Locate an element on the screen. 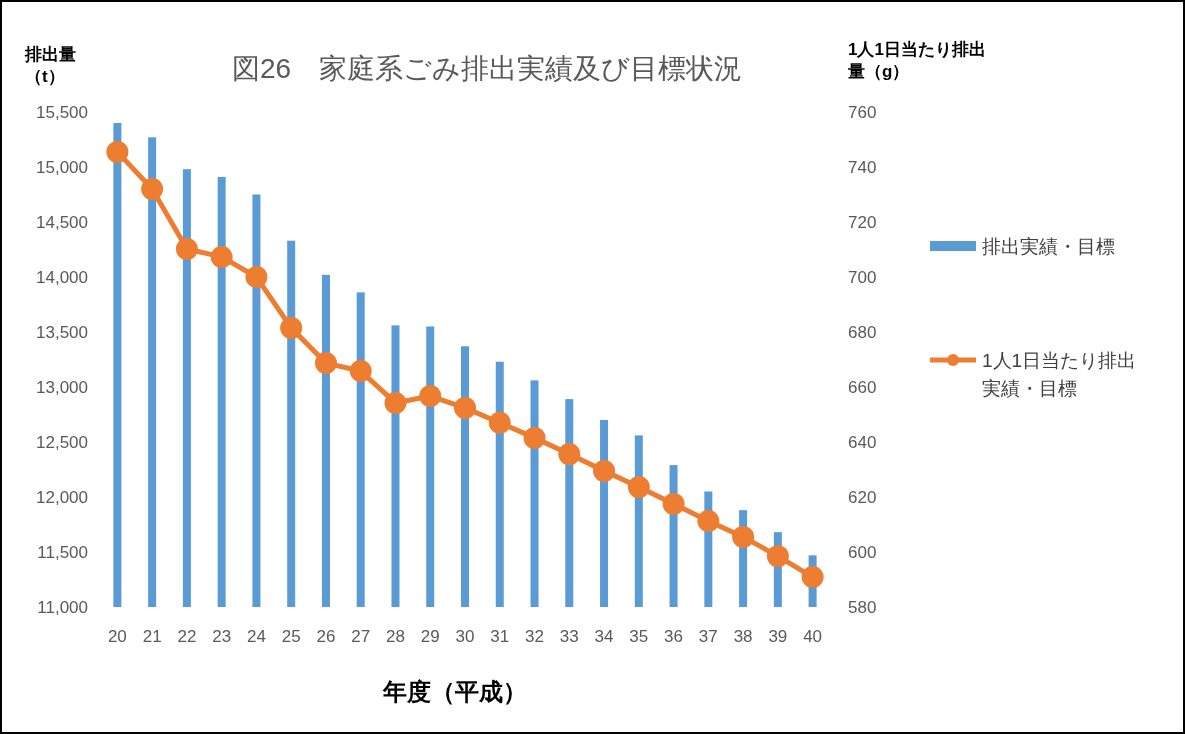  x-tick-label: 22 is located at coordinates (187, 636).